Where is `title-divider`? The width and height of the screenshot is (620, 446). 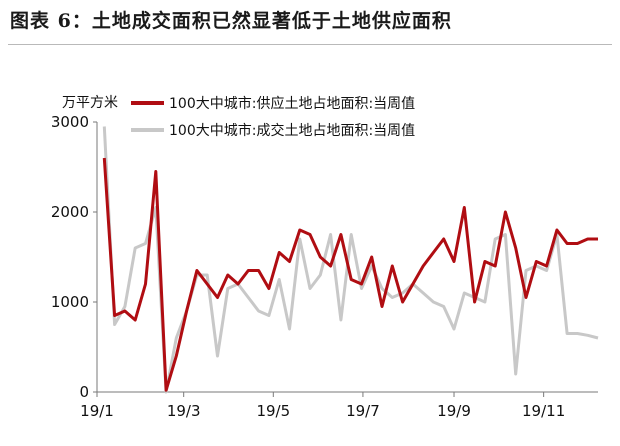 title-divider is located at coordinates (310, 44).